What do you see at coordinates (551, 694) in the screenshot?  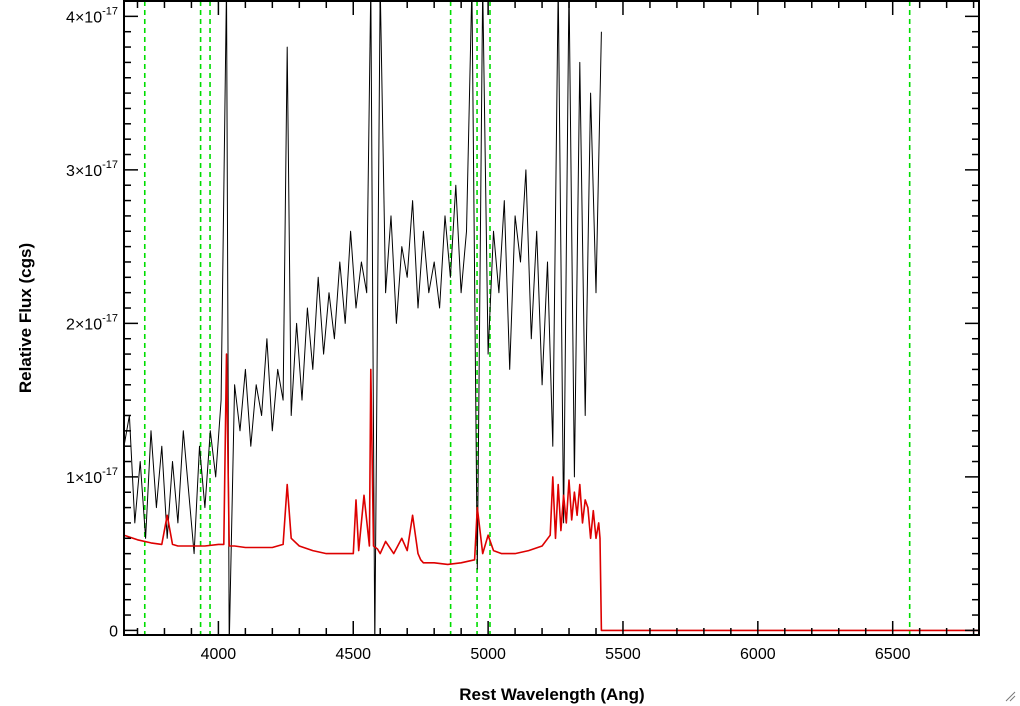 I see `x-axis-title: Rest Wavelength (Ang)` at bounding box center [551, 694].